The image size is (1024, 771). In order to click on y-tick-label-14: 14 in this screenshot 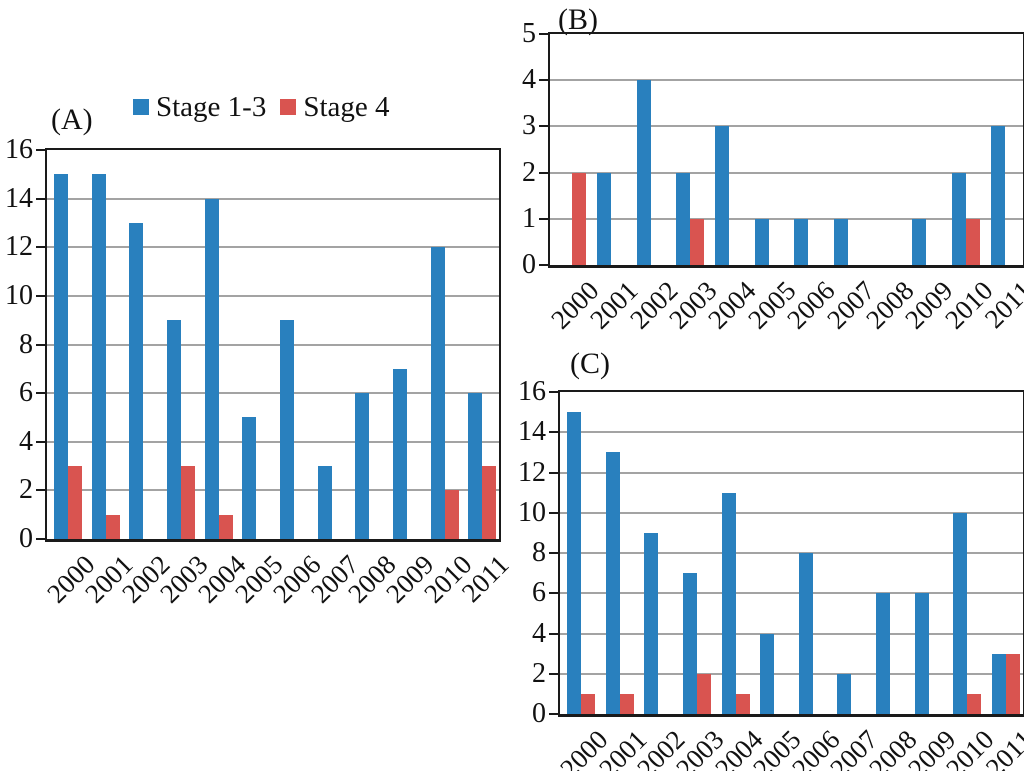, I will do `click(19, 198)`.